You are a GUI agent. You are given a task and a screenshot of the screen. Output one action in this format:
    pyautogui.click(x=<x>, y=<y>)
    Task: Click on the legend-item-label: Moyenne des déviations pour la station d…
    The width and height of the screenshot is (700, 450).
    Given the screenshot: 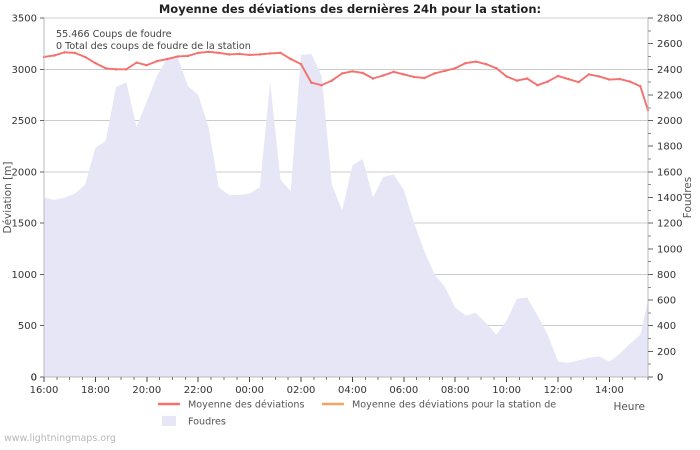 What is the action you would take?
    pyautogui.click(x=454, y=405)
    